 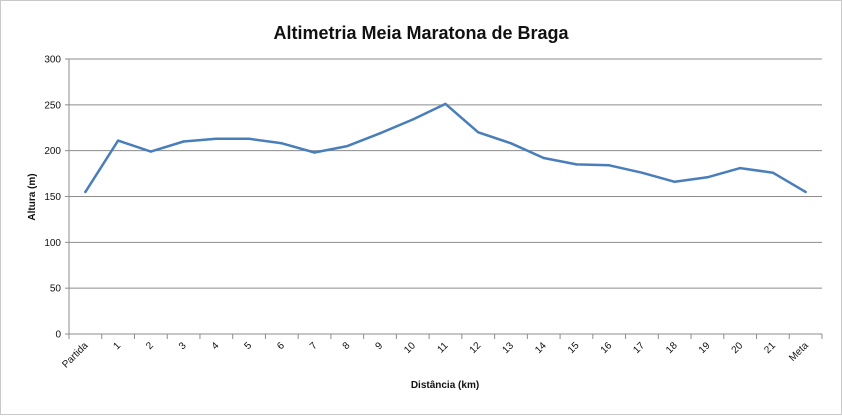 I want to click on y-tick-label: 200, so click(x=52, y=151).